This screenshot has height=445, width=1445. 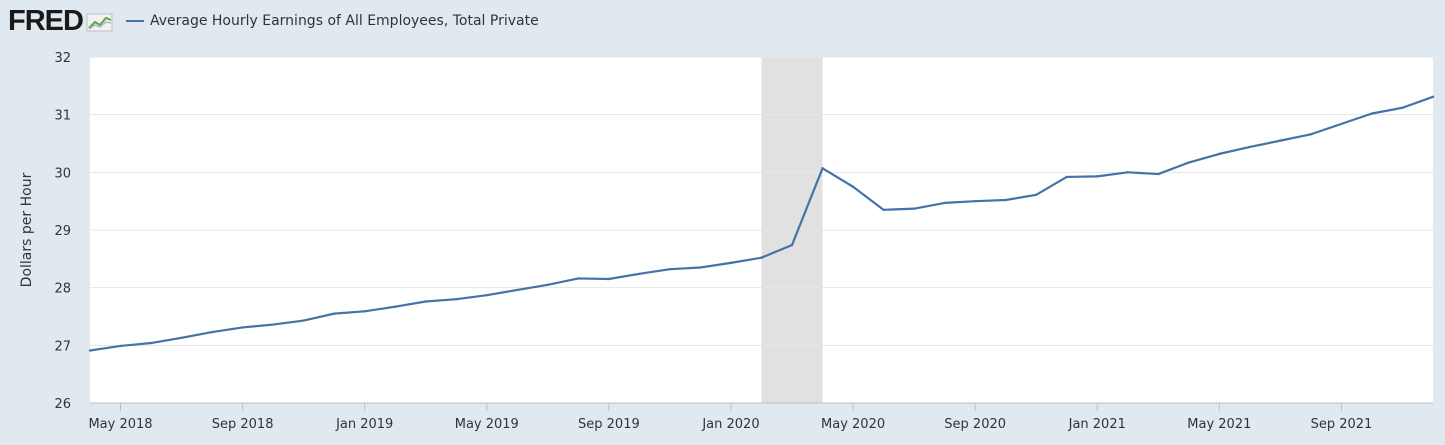 I want to click on y-tick-label: 28, so click(x=62, y=289).